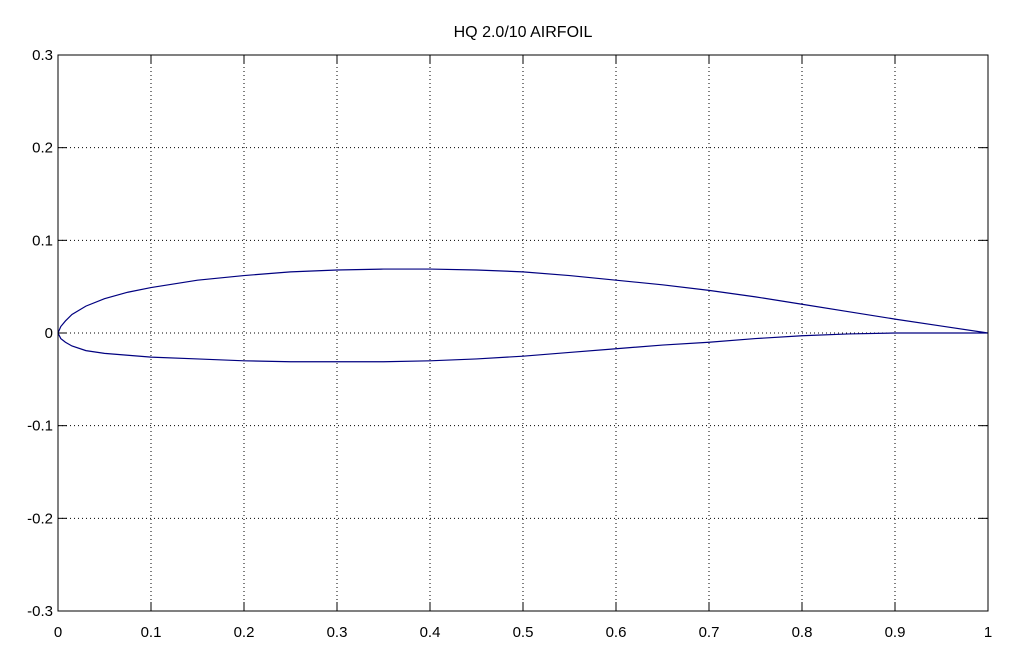 The image size is (1030, 662). What do you see at coordinates (42, 240) in the screenshot?
I see `y-tick-label: 0.1` at bounding box center [42, 240].